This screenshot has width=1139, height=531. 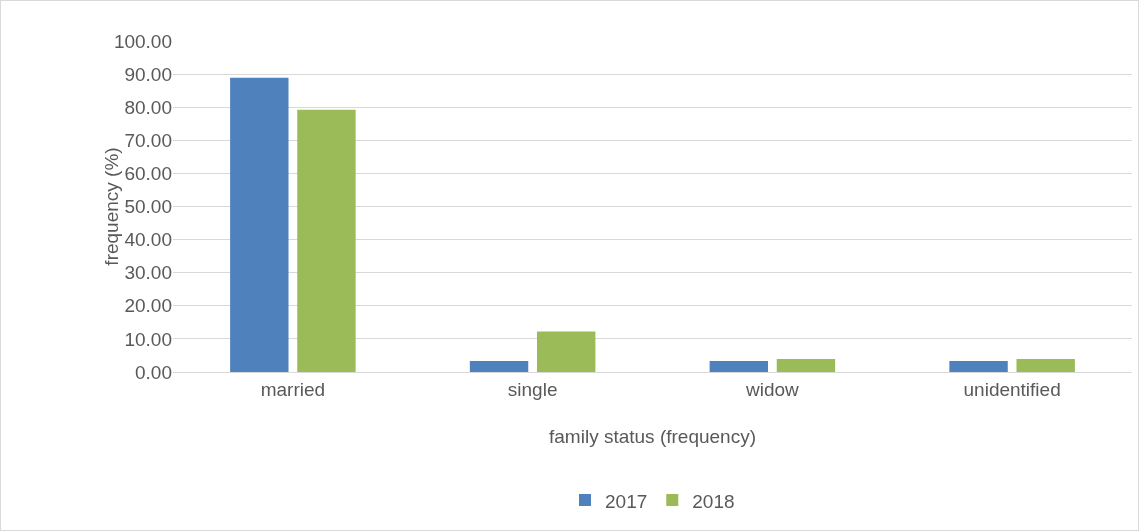 I want to click on legend-label: 2018, so click(x=713, y=501).